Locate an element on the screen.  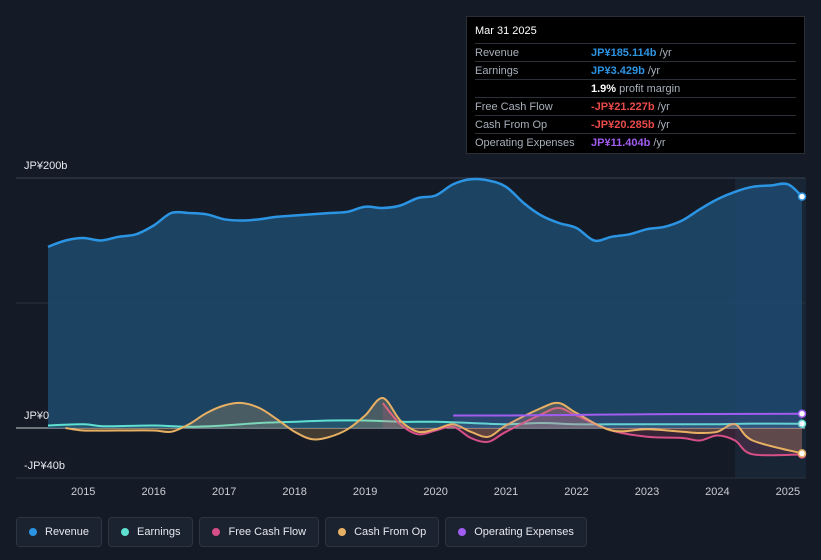
tooltip-row-label: Operating Expenses is located at coordinates (525, 142).